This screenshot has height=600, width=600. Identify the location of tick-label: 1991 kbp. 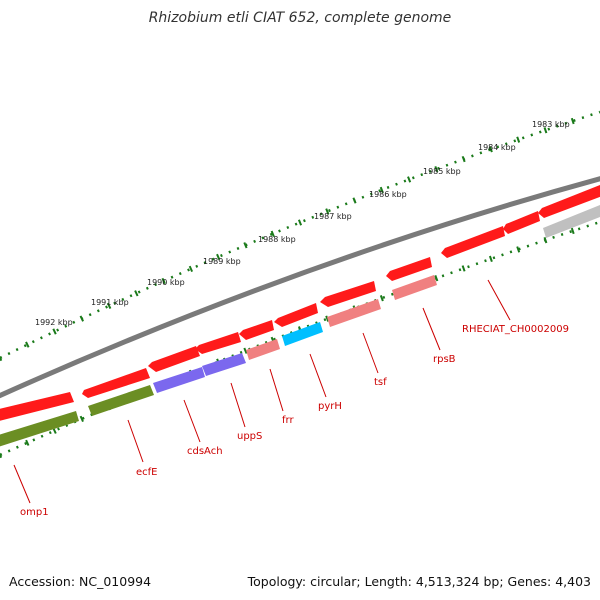
(110, 302).